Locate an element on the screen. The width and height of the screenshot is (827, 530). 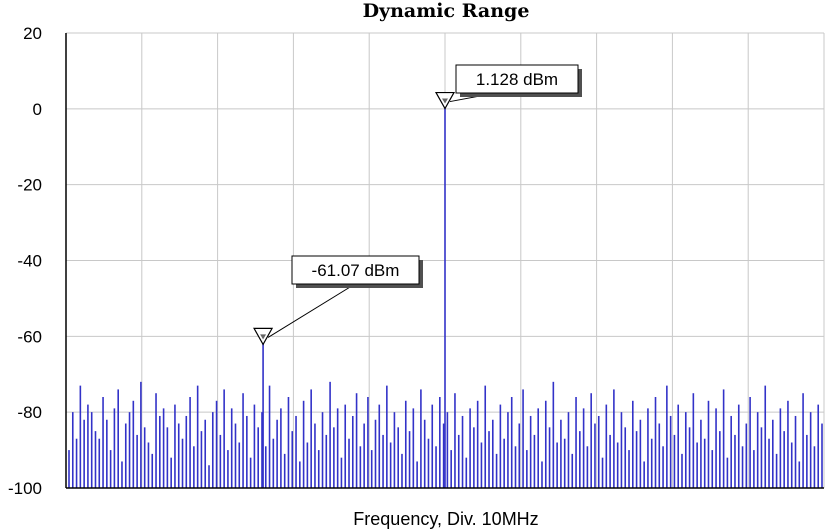
y-tick-label: -100 is located at coordinates (25, 488).